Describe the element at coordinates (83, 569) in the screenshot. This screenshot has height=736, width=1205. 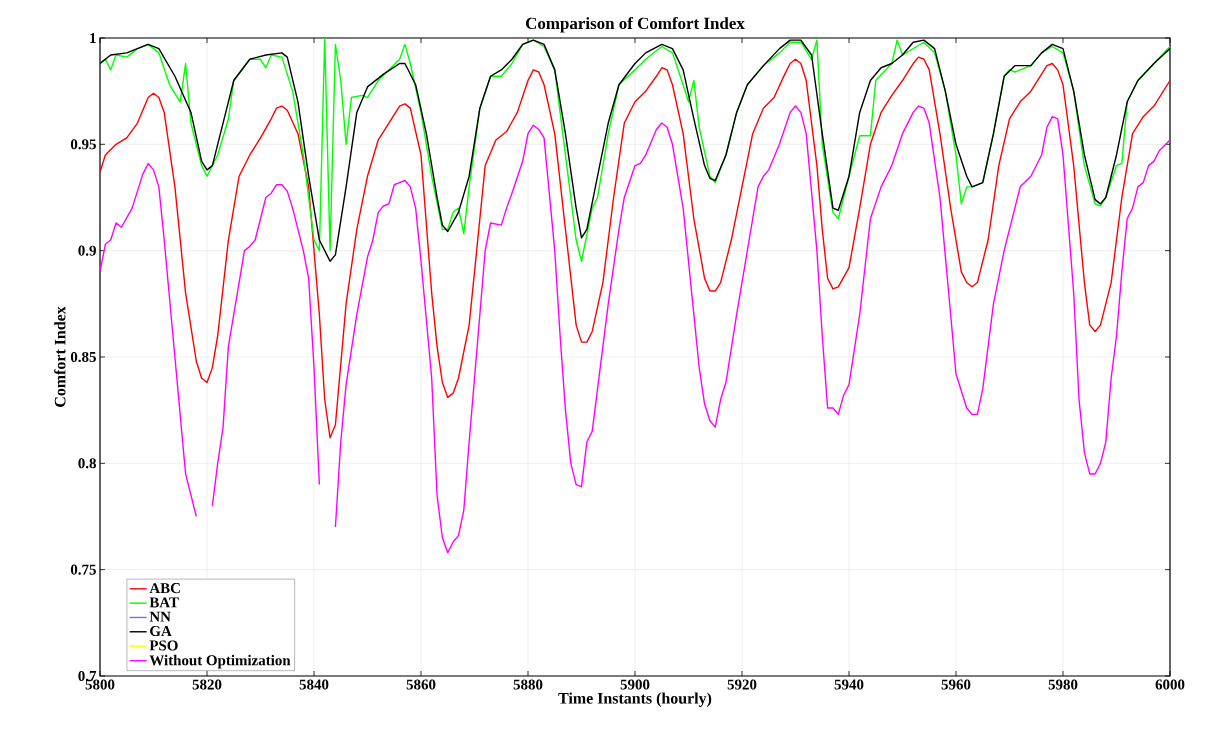
I see `y-tick-label: 0.75` at that location.